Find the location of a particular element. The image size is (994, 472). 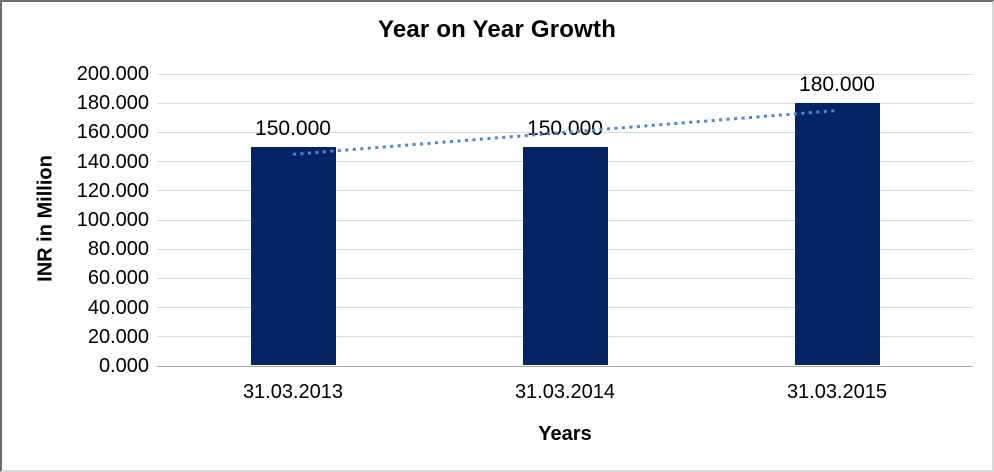

x-tick-label: 31.03.2013 is located at coordinates (293, 392).